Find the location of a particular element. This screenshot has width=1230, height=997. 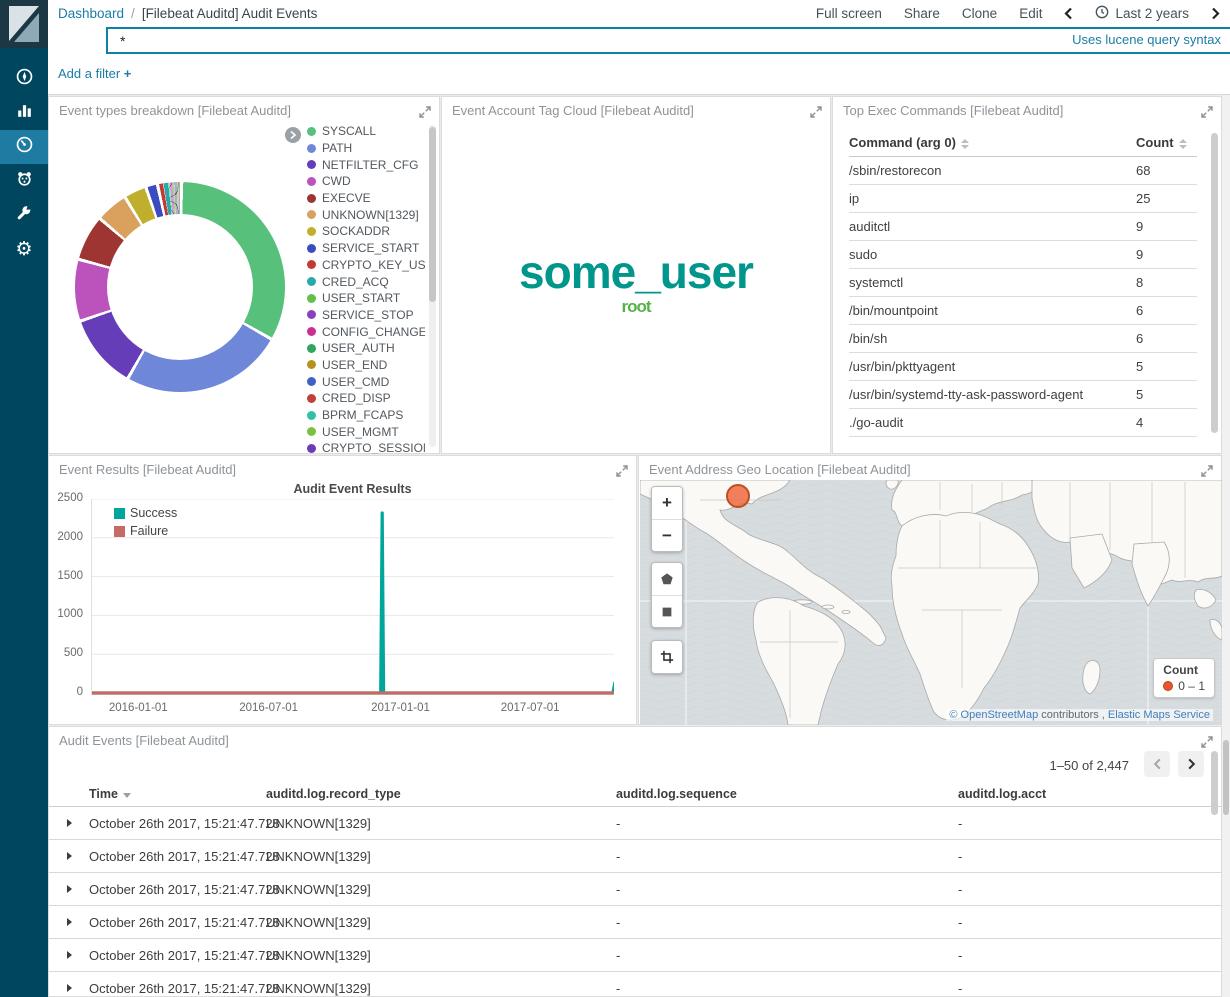

legend-item: CWD is located at coordinates (366, 181).